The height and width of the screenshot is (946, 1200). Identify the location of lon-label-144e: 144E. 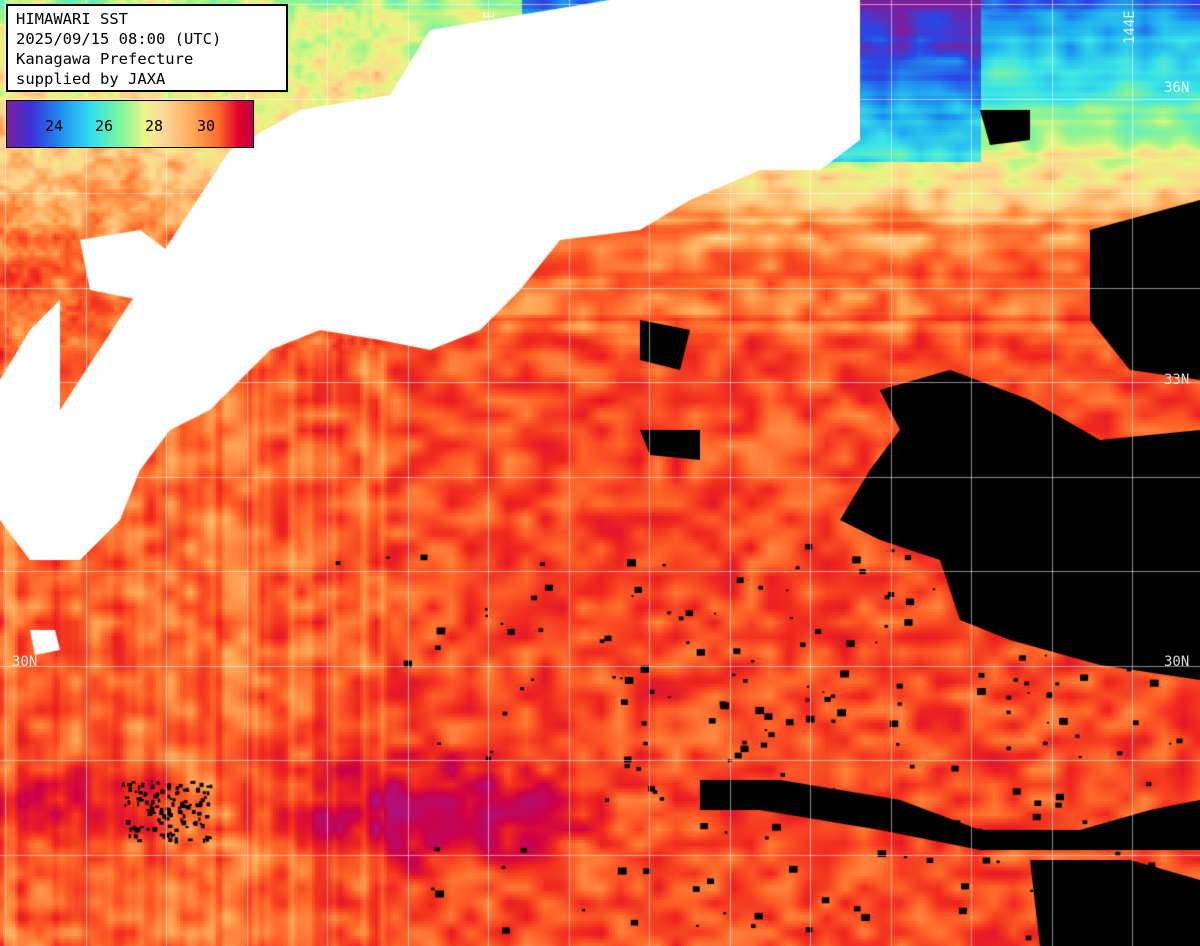
(1130, 27).